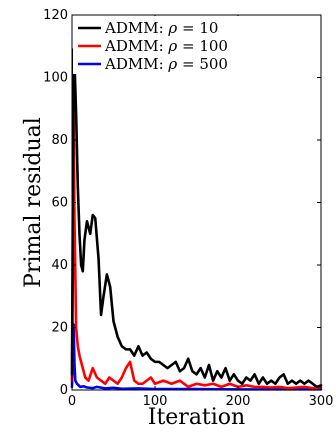 Image resolution: width=336 pixels, height=434 pixels. Describe the element at coordinates (55, 15) in the screenshot. I see `y-tick-label: 120` at that location.